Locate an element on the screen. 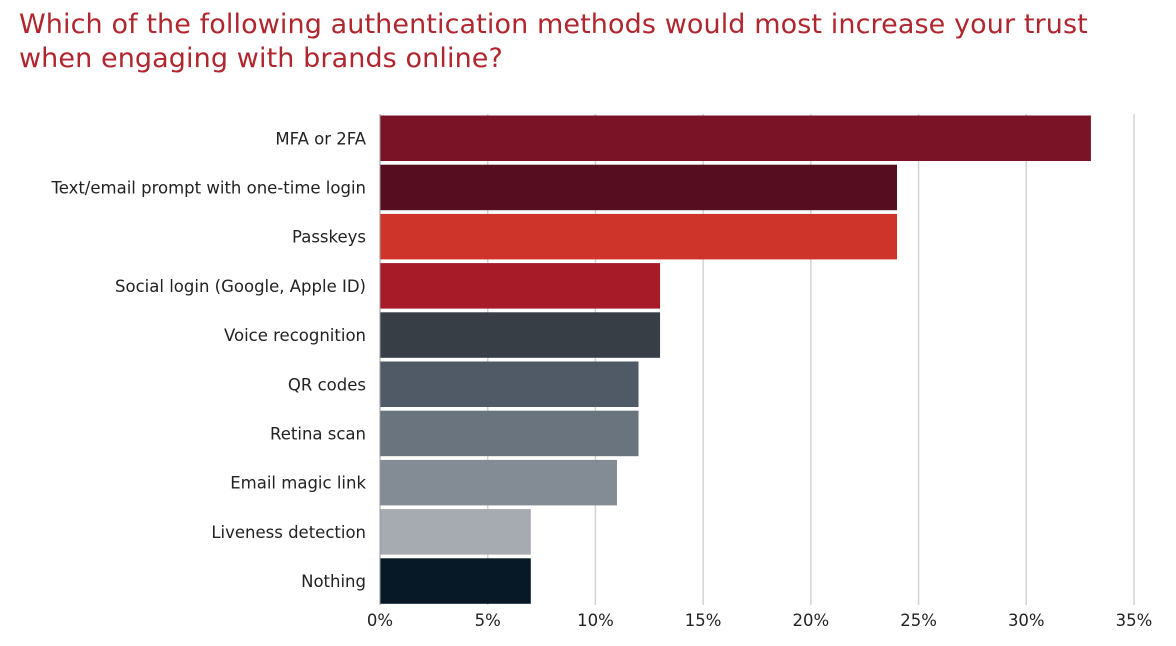  x-tick-label: 35% is located at coordinates (1134, 620).